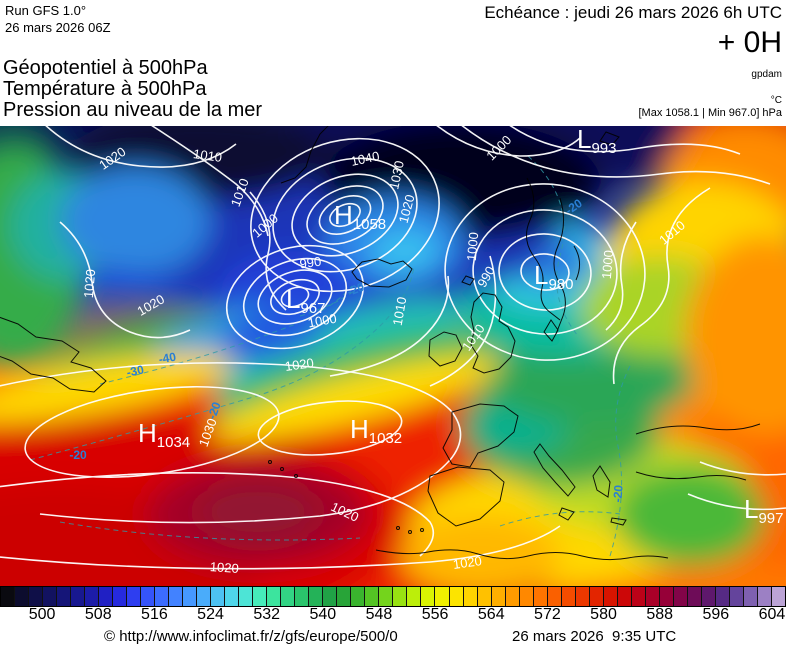 This screenshot has width=786, height=648. Describe the element at coordinates (547, 614) in the screenshot. I see `colorbar-tick-label: 572` at that location.